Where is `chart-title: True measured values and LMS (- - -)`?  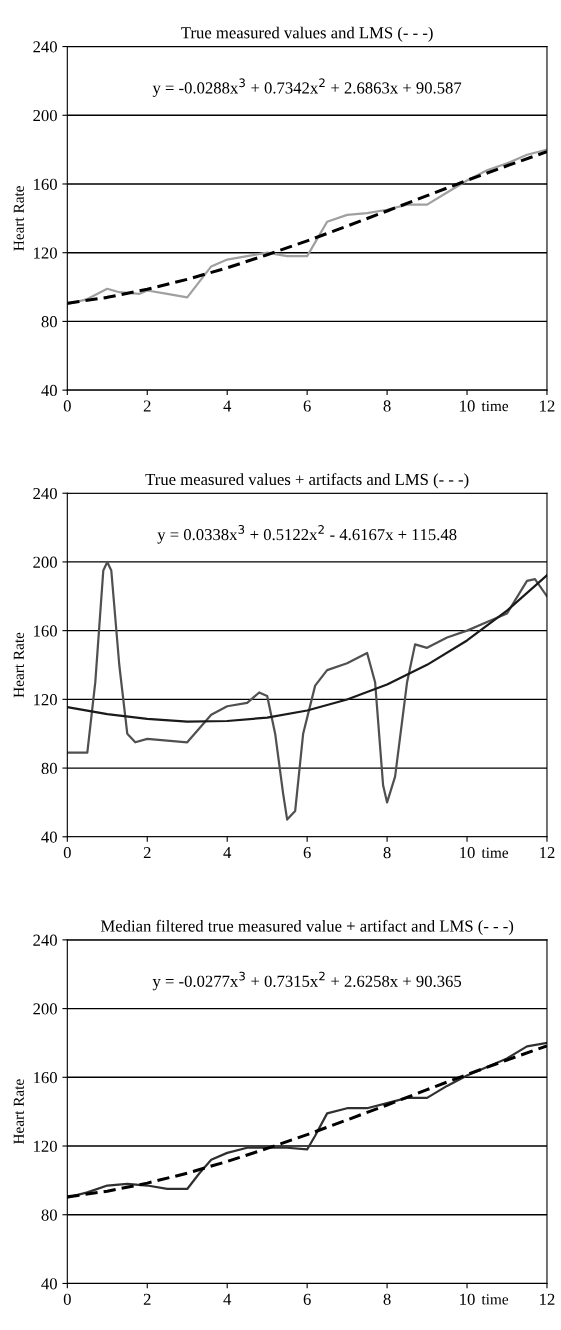 chart-title: True measured values and LMS (- - -) is located at coordinates (307, 34).